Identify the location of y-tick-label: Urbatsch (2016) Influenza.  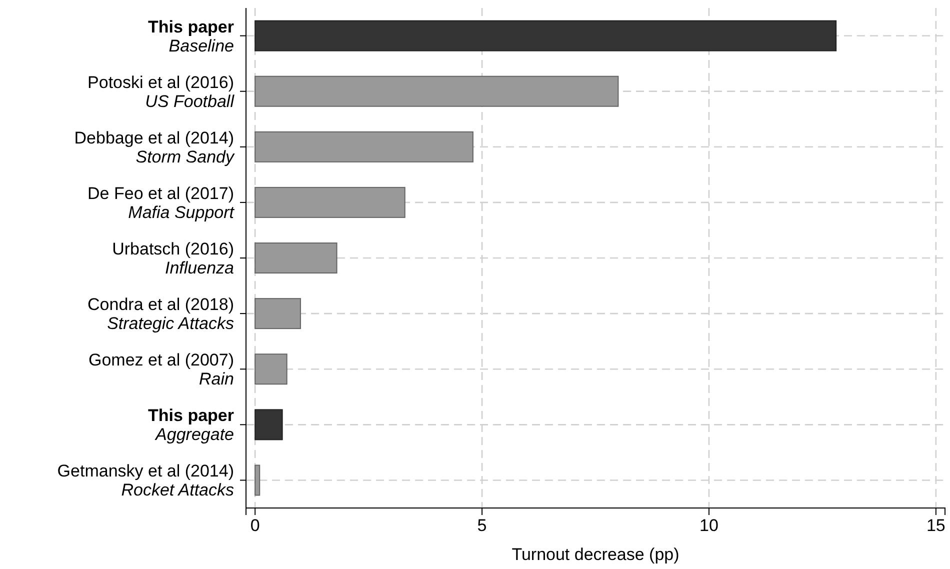
(173, 259).